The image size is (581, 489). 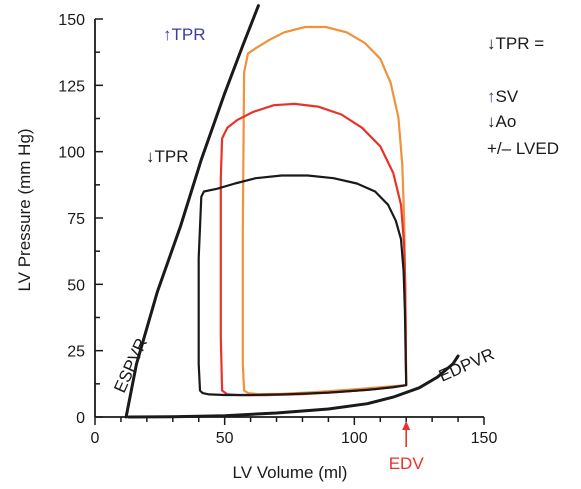 What do you see at coordinates (130, 365) in the screenshot?
I see `espvr-label: ESPVR` at bounding box center [130, 365].